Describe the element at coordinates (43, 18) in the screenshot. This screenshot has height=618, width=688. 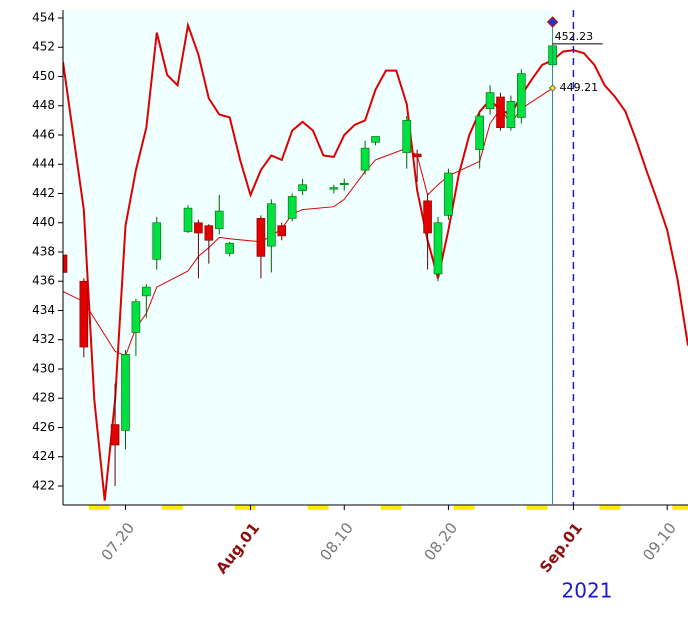
I see `y-tick-label: 454` at that location.